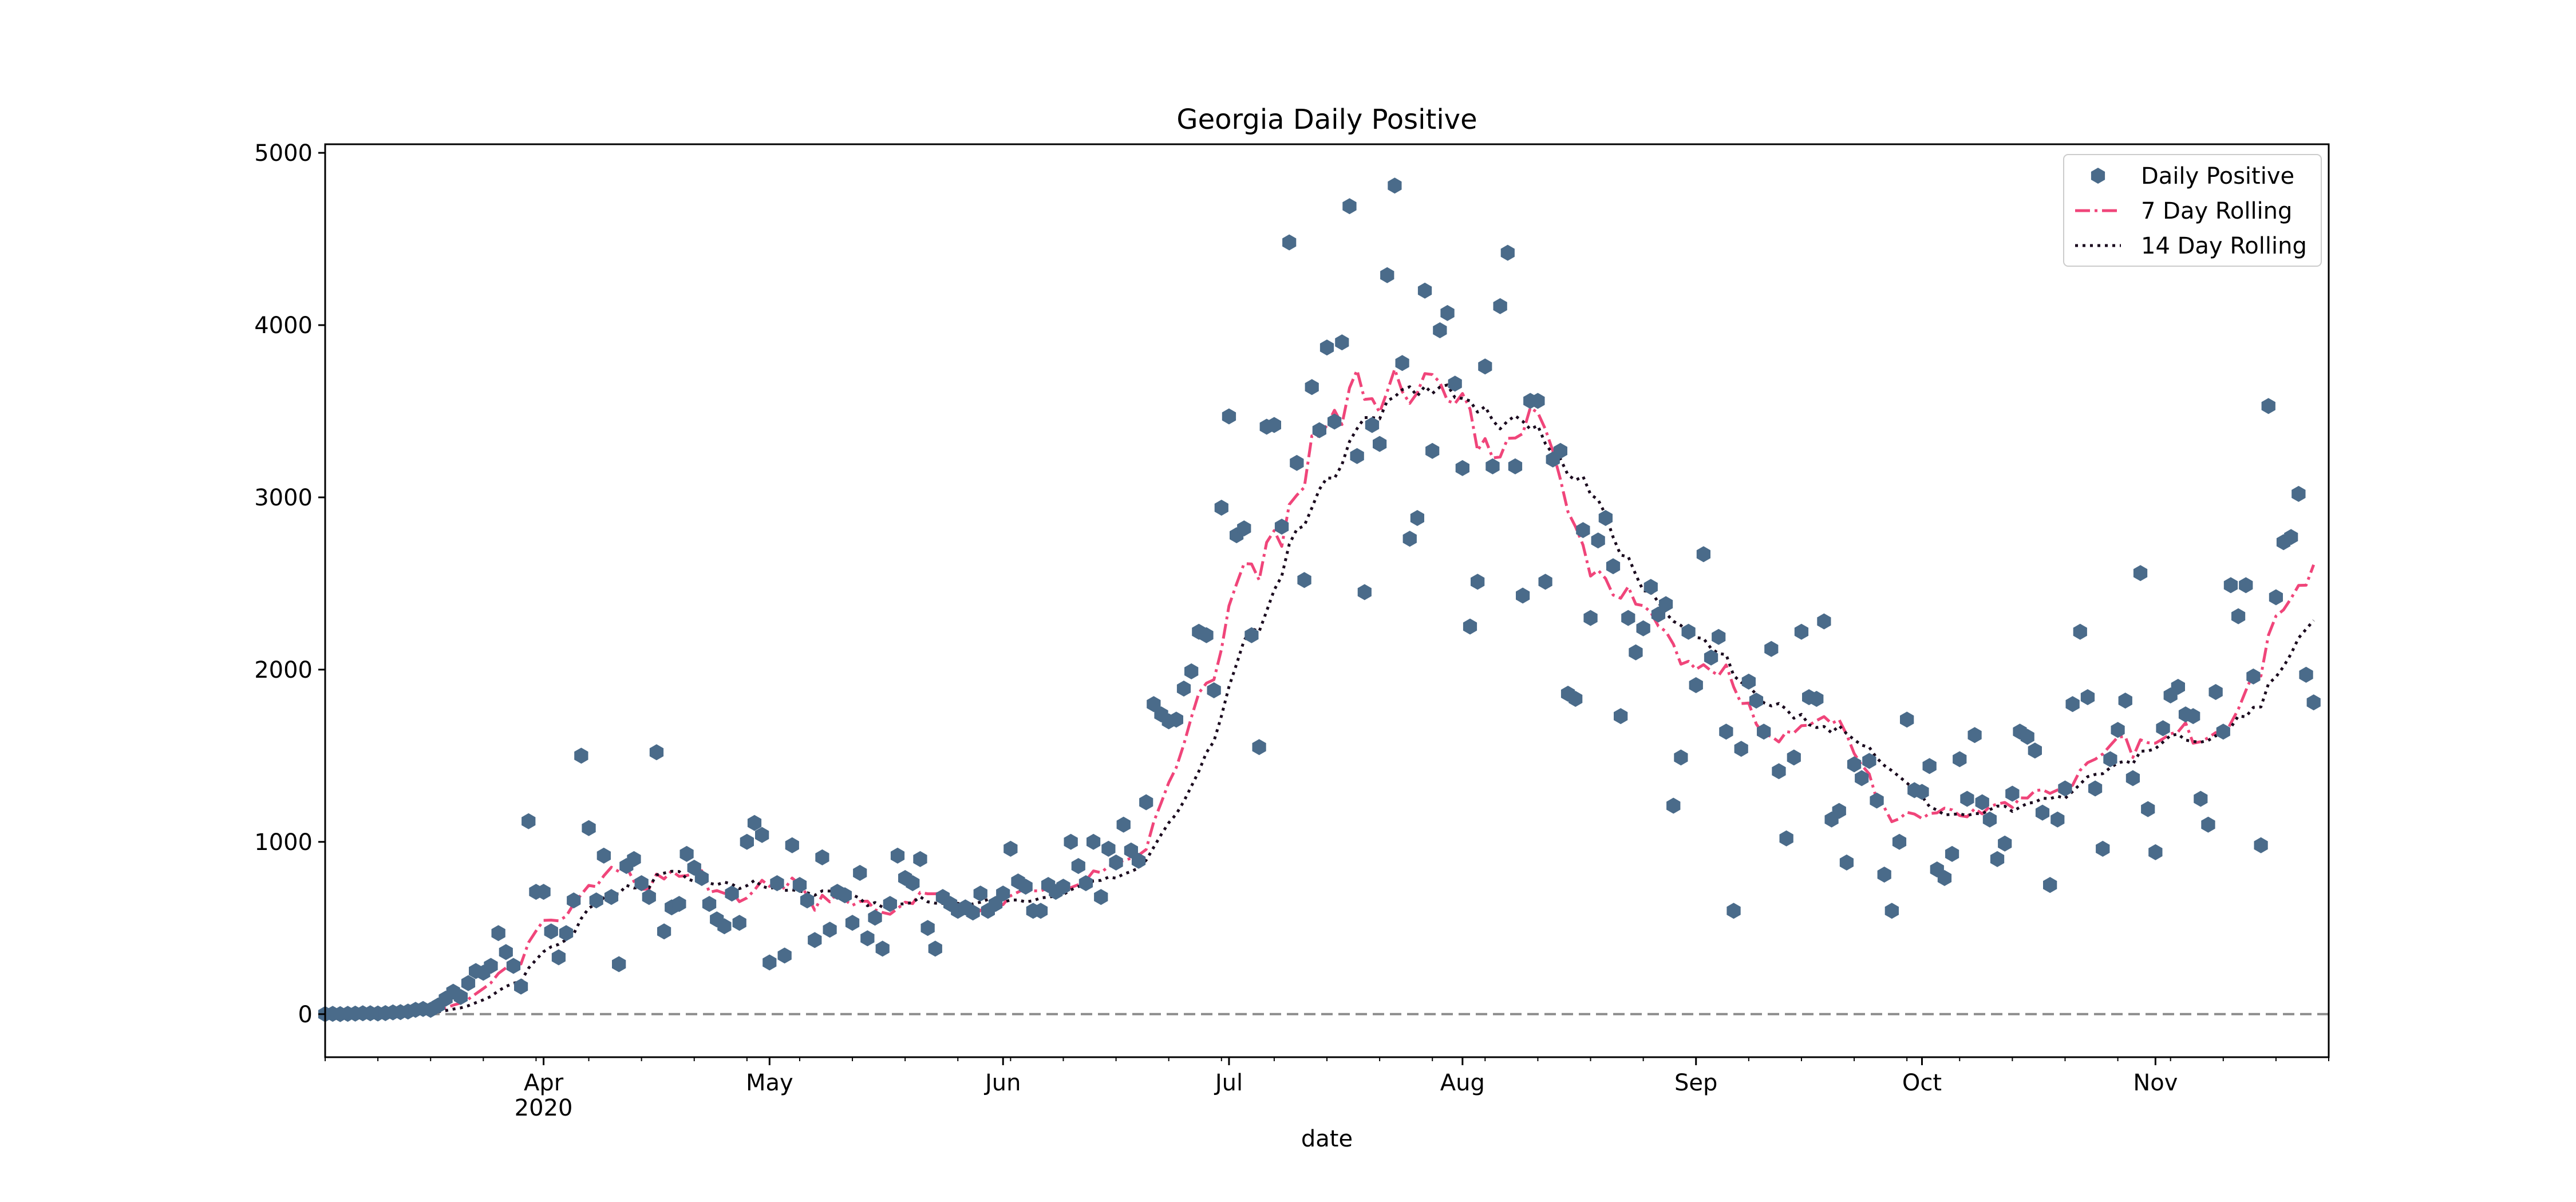 The image size is (2576, 1202). I want to click on legend-entry-daily-positive-marker, so click(2098, 176).